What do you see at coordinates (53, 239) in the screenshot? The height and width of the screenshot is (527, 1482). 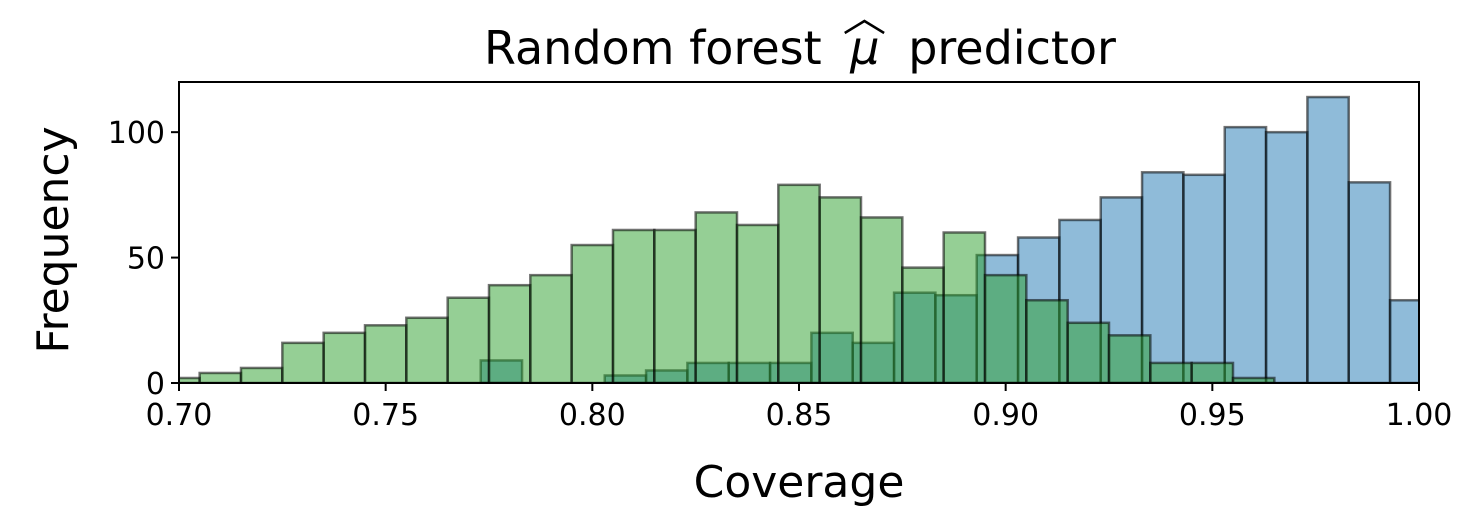 I see `y-axis-label: Frequency` at bounding box center [53, 239].